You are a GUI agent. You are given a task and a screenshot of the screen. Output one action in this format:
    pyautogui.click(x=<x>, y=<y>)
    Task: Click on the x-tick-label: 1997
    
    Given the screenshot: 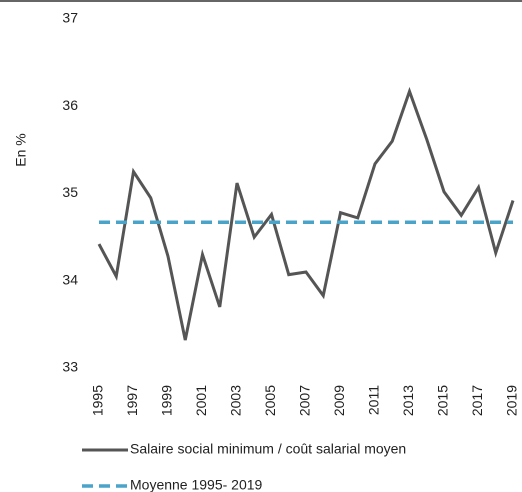 What is the action you would take?
    pyautogui.click(x=132, y=400)
    